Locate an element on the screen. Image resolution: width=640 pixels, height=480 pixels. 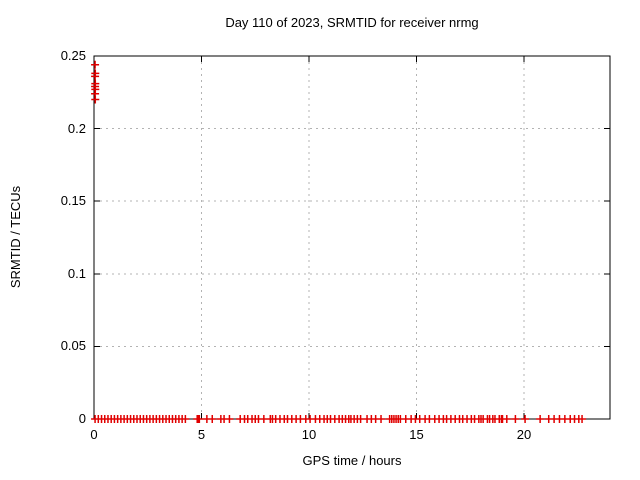
y-tick-label: 0 is located at coordinates (82, 418).